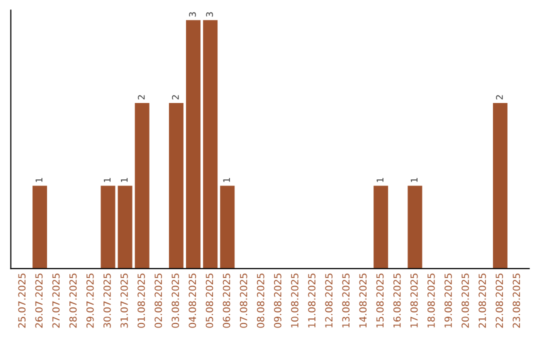  What do you see at coordinates (39, 301) in the screenshot?
I see `x-tick-label: 26.07.2025` at bounding box center [39, 301].